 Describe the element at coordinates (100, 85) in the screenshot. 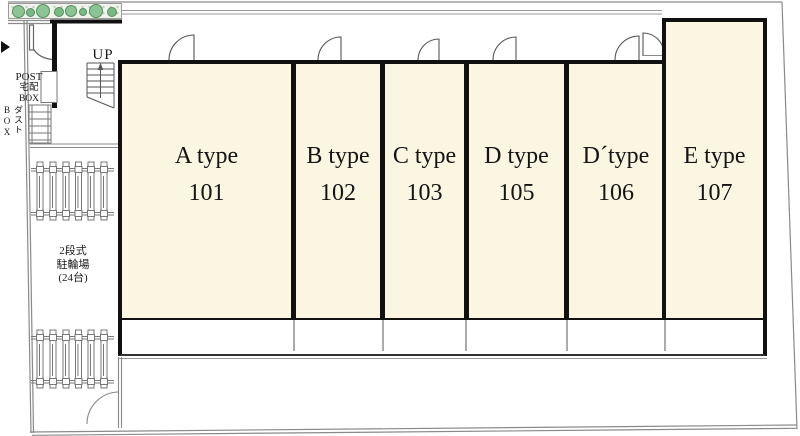

I see `stairs` at that location.